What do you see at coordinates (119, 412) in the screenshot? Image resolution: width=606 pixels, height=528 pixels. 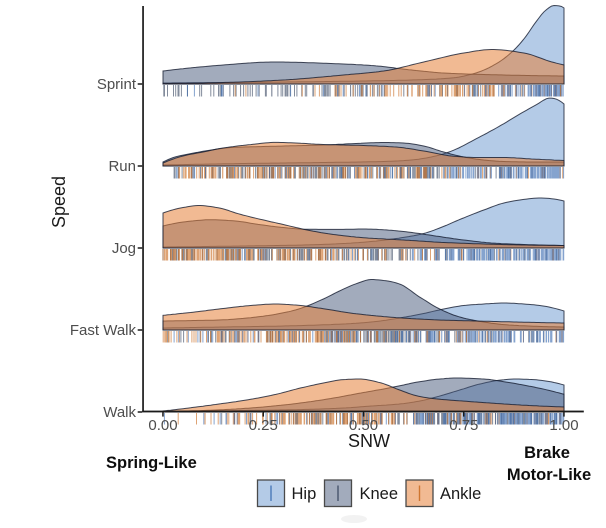 I see `svg-text: Walk` at bounding box center [119, 412].